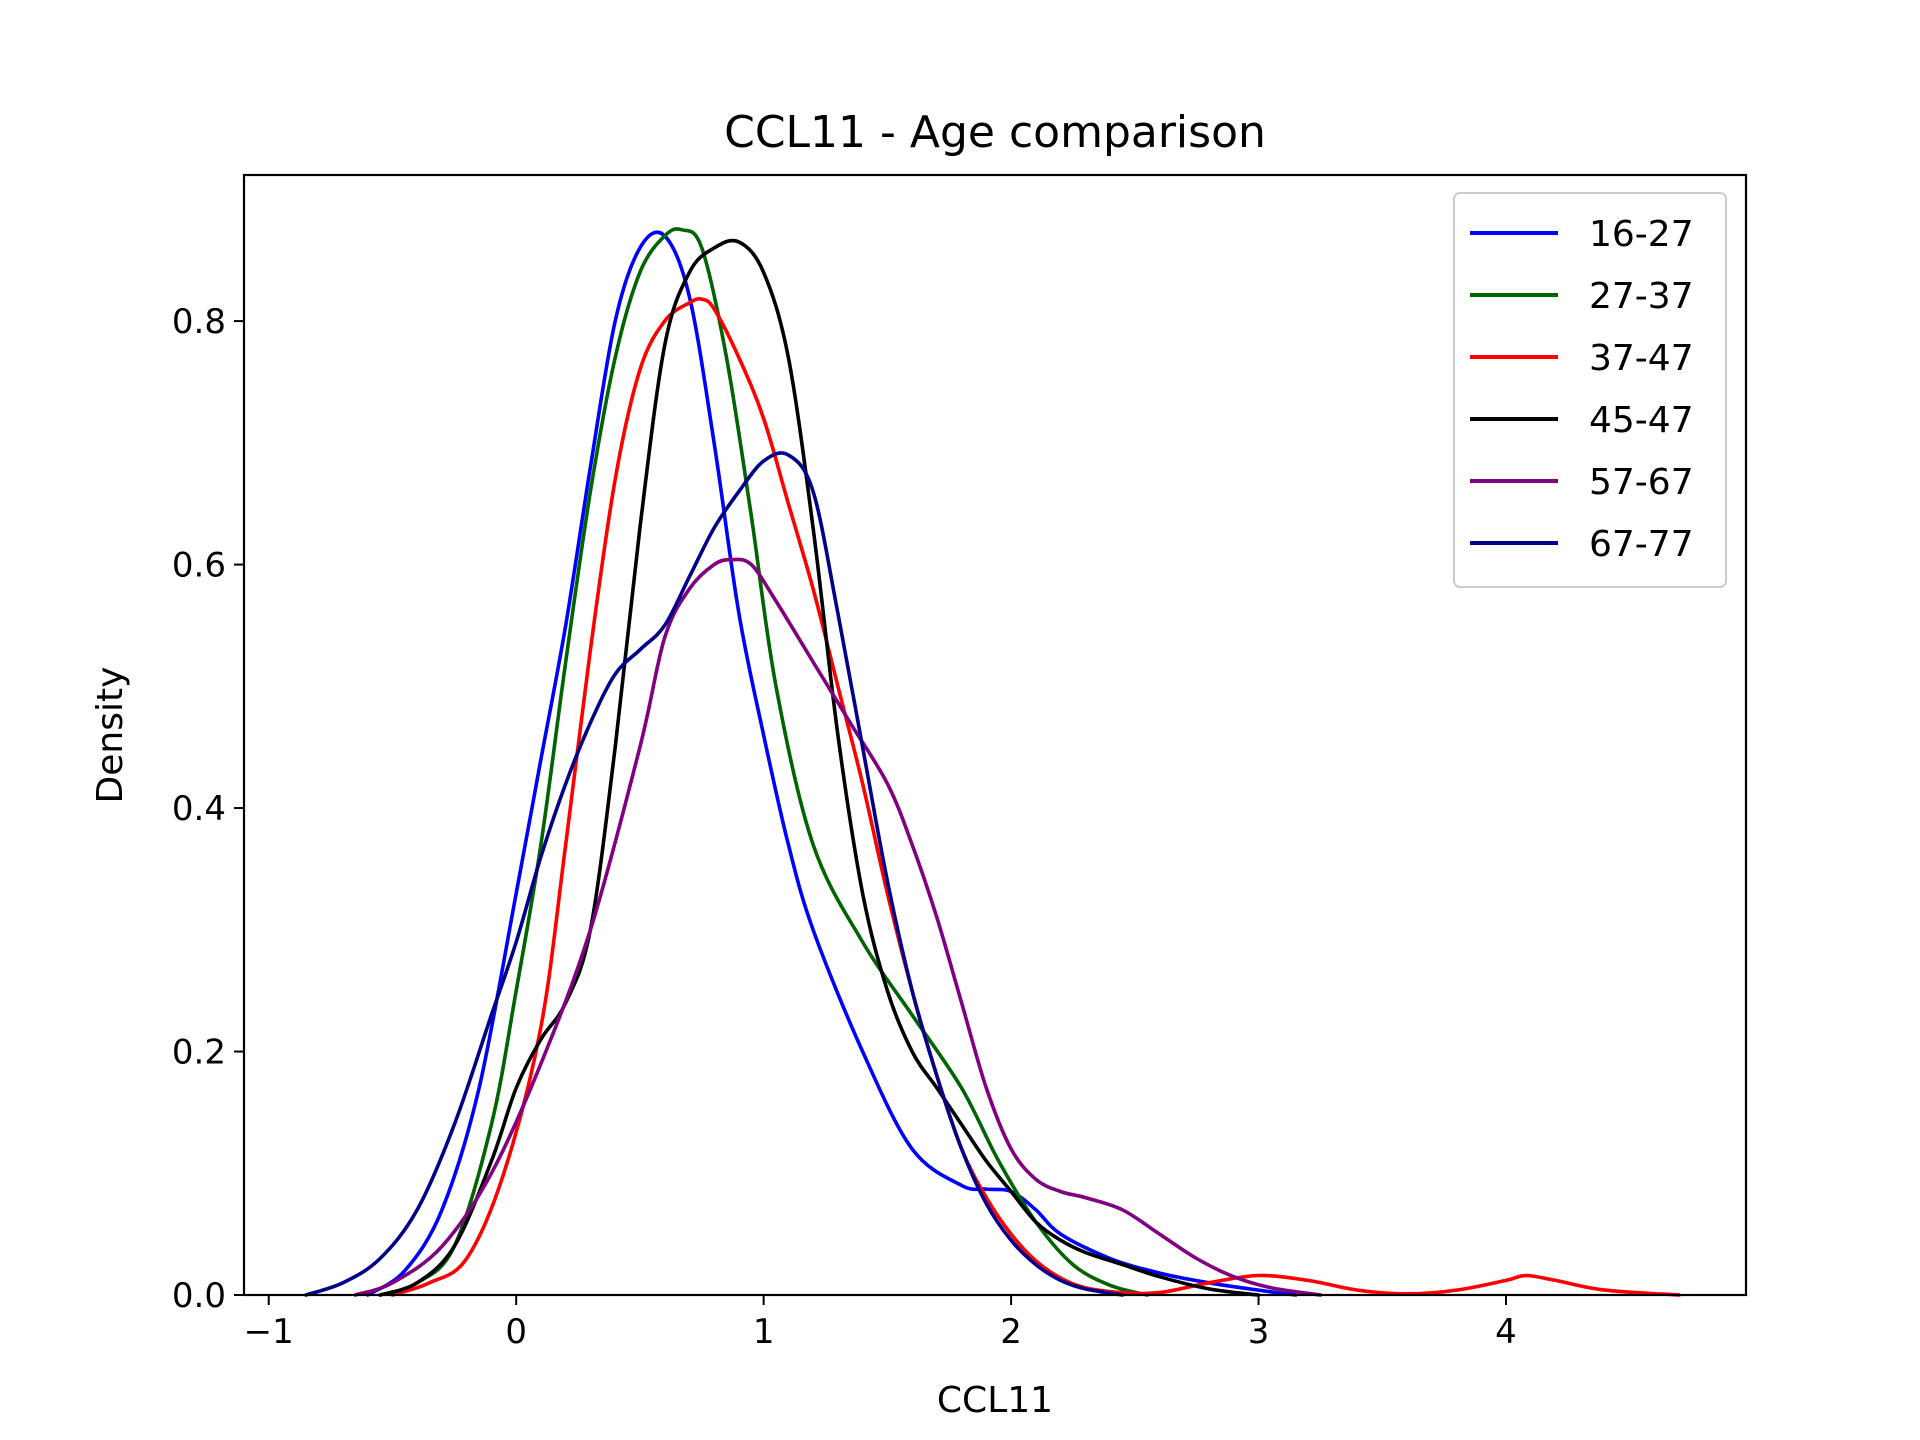  What do you see at coordinates (199, 1053) in the screenshot?
I see `y-tick-label: 0.2` at bounding box center [199, 1053].